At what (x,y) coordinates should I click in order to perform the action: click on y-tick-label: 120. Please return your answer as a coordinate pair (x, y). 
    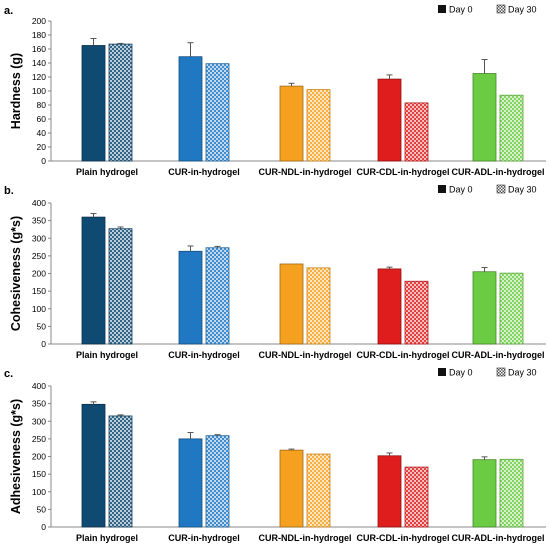
    Looking at the image, I should click on (39, 77).